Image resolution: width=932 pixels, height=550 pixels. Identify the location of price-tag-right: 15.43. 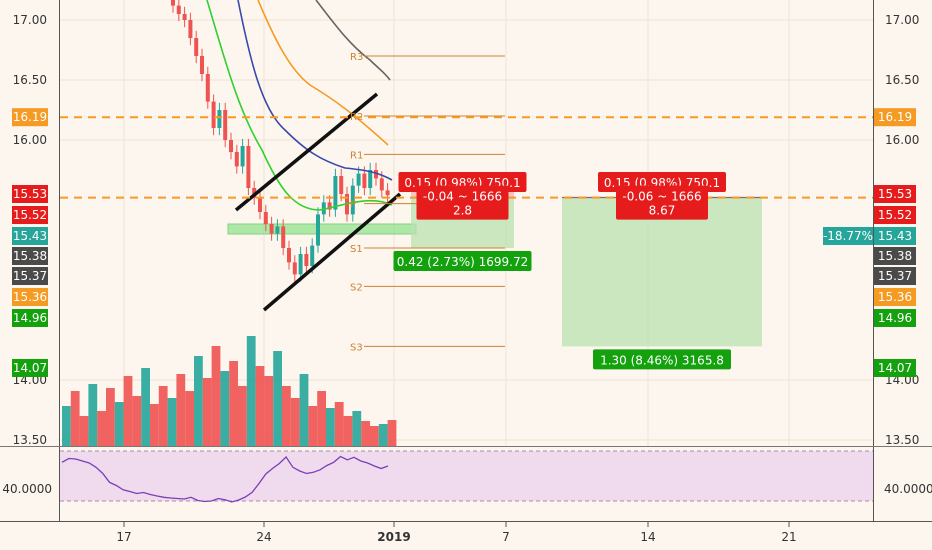
(895, 236).